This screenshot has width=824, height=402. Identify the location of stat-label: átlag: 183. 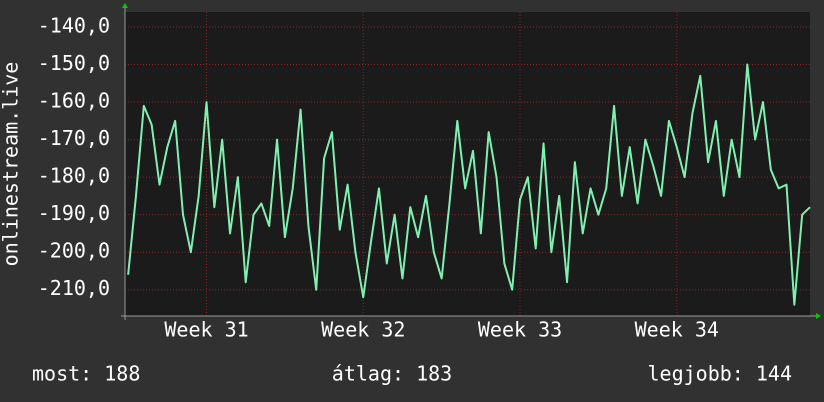
(392, 374).